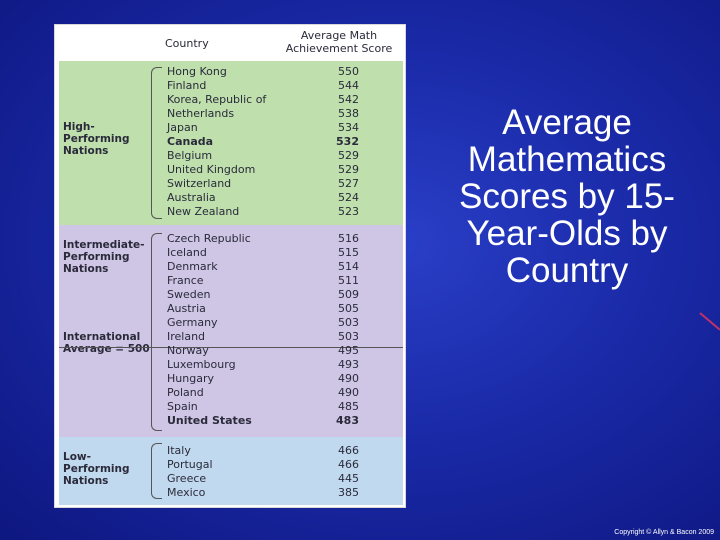 The height and width of the screenshot is (540, 720). I want to click on group-label-high: High- Performing Nations, so click(108, 139).